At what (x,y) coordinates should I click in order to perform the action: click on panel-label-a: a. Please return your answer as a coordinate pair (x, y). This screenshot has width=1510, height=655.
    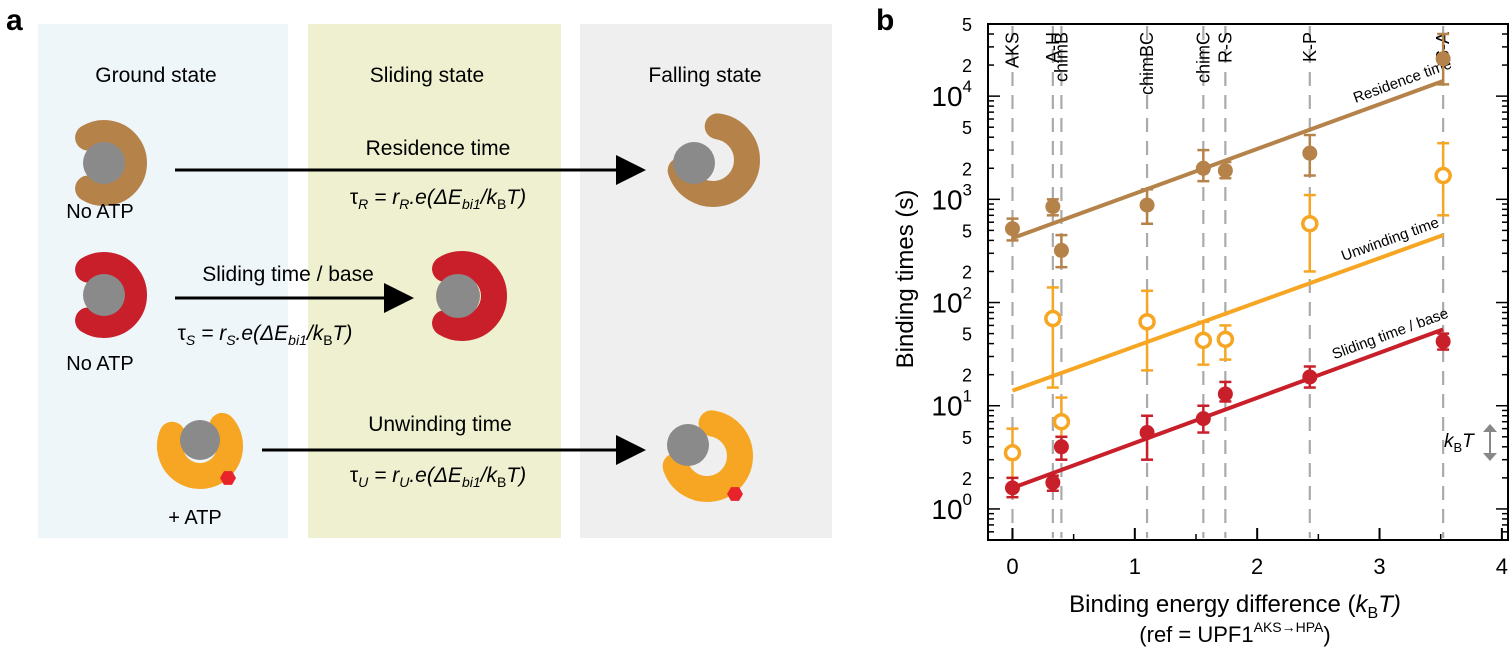
    Looking at the image, I should click on (14, 20).